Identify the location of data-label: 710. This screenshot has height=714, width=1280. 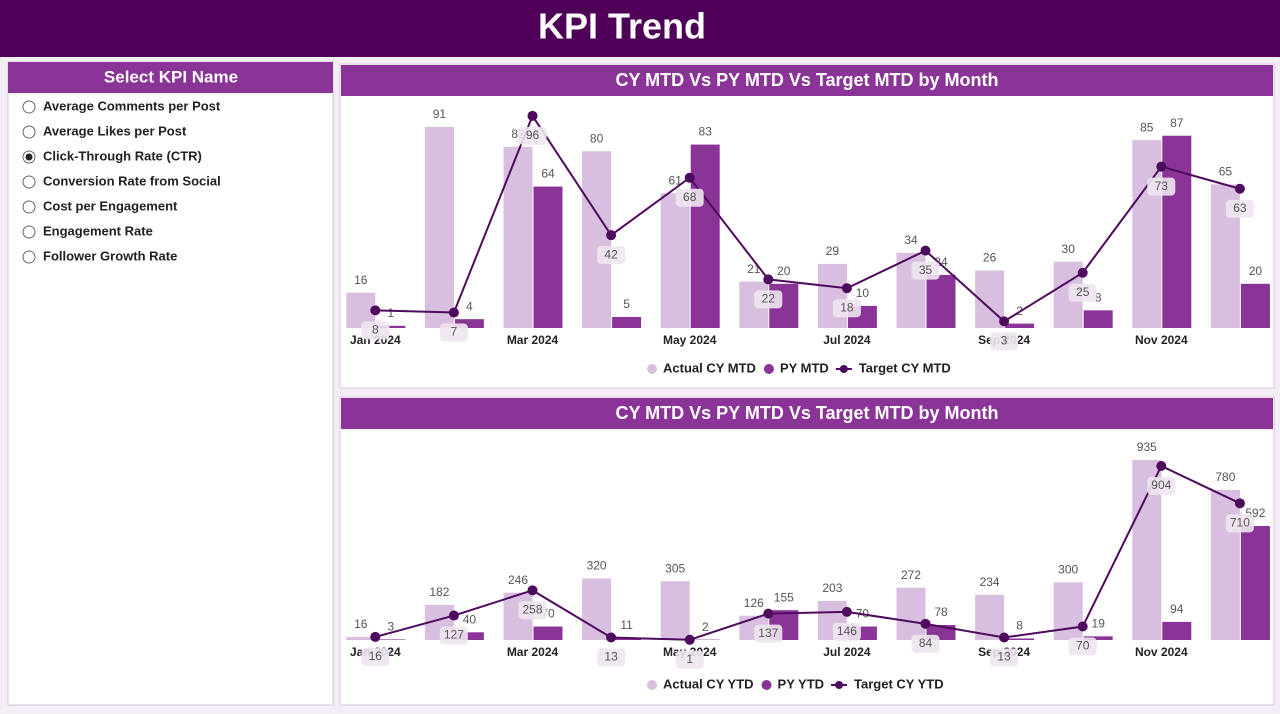
(1240, 522).